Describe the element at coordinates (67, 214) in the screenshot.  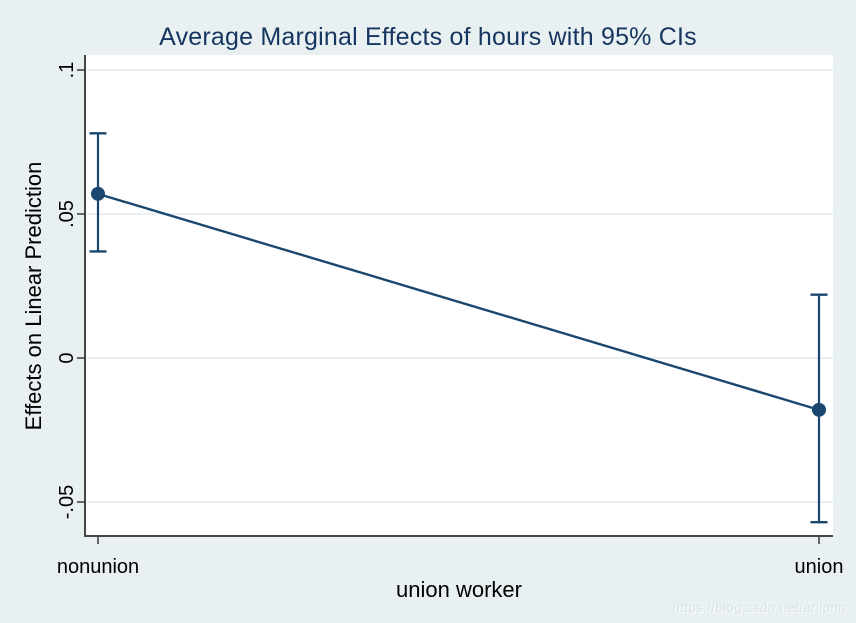
I see `y-tick-label: .05` at that location.